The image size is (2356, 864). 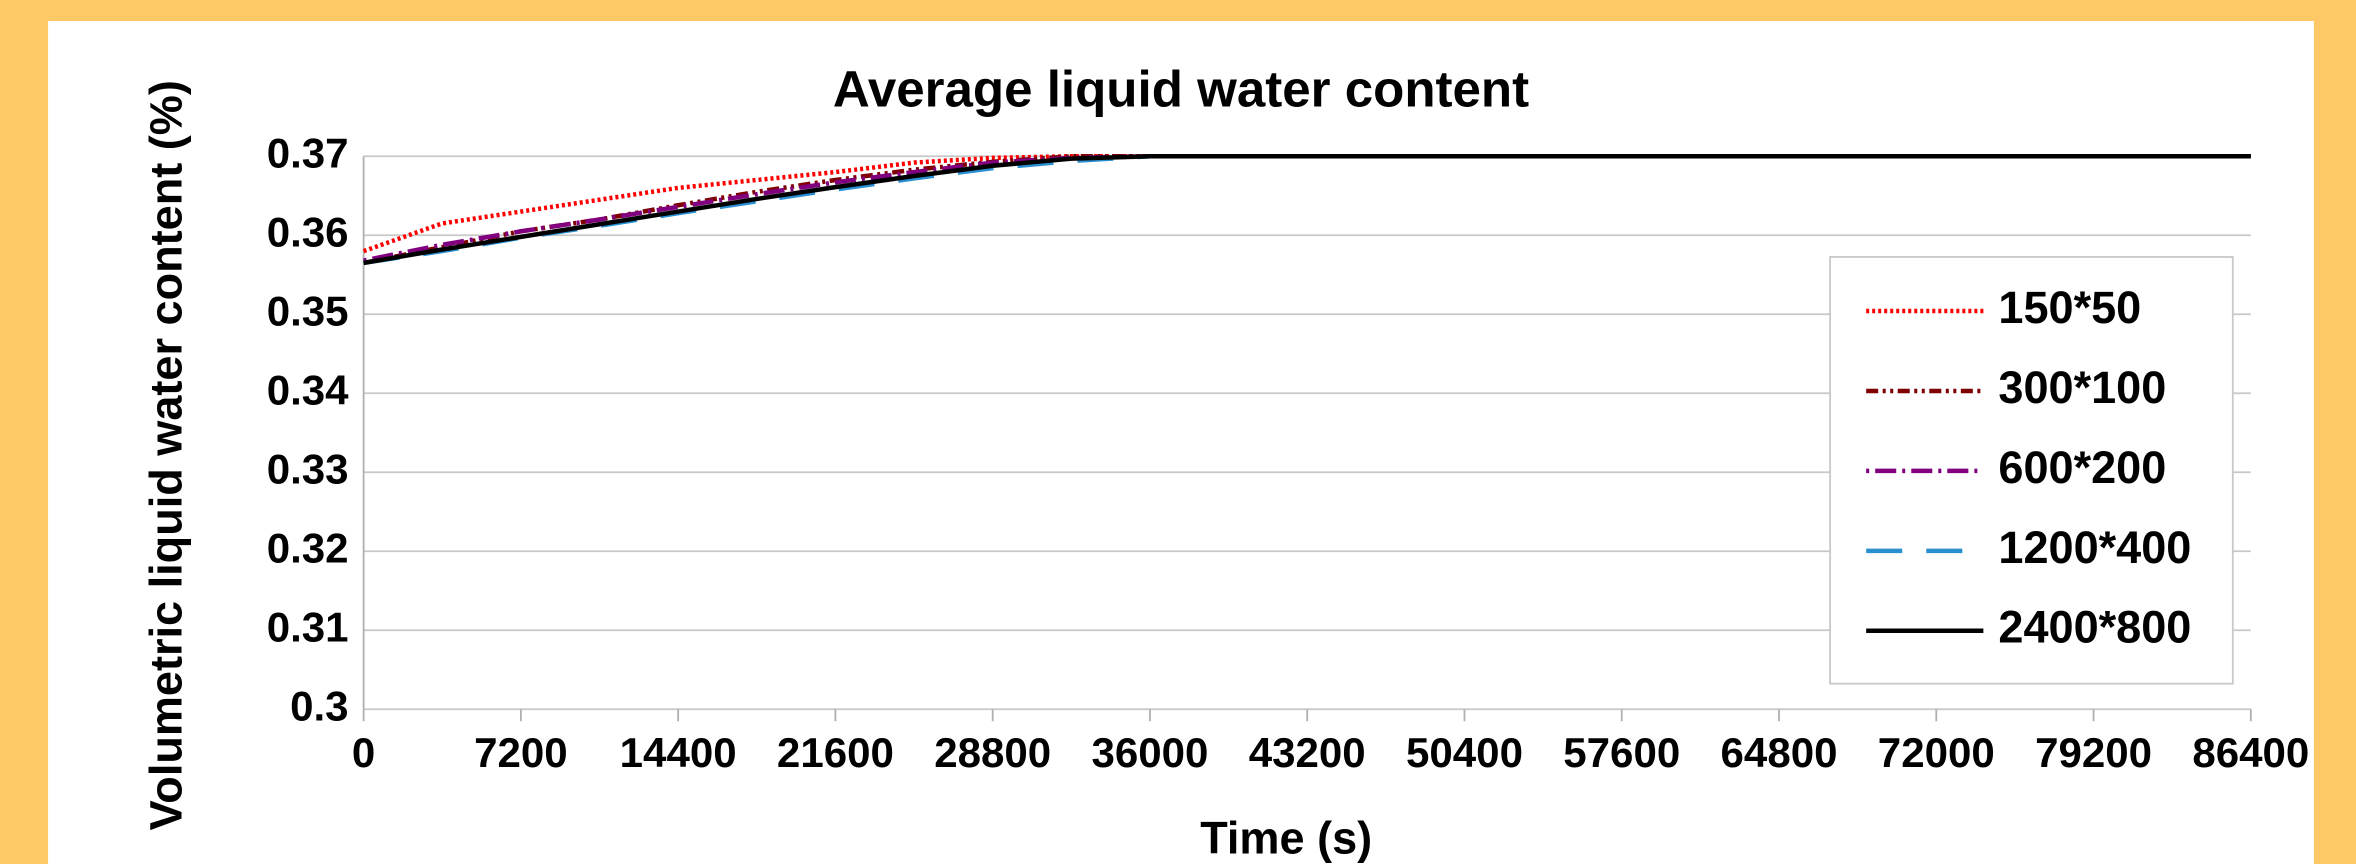 What do you see at coordinates (2069, 307) in the screenshot?
I see `legend-label: 150*50` at bounding box center [2069, 307].